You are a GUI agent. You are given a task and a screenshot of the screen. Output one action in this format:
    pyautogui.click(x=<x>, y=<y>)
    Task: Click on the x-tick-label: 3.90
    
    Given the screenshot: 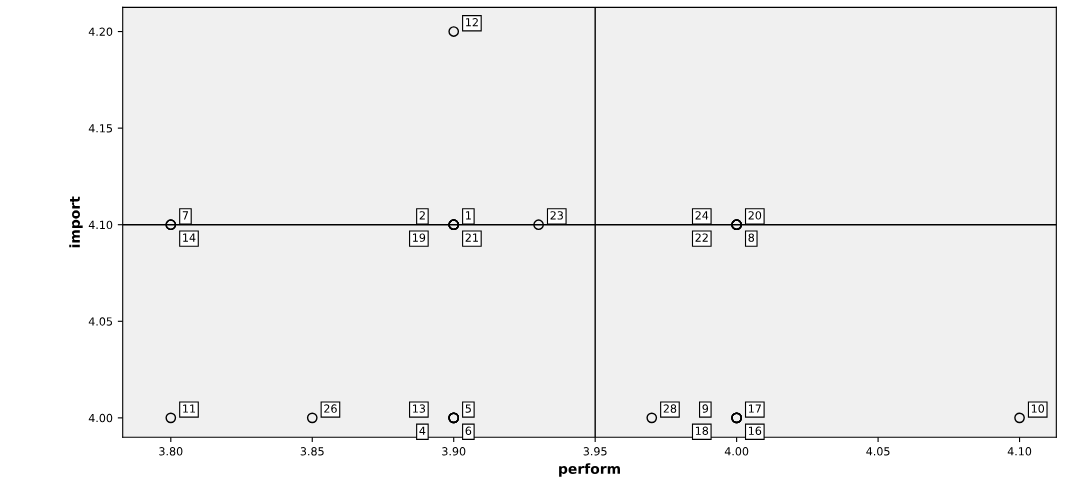 What is the action you would take?
    pyautogui.click(x=454, y=451)
    